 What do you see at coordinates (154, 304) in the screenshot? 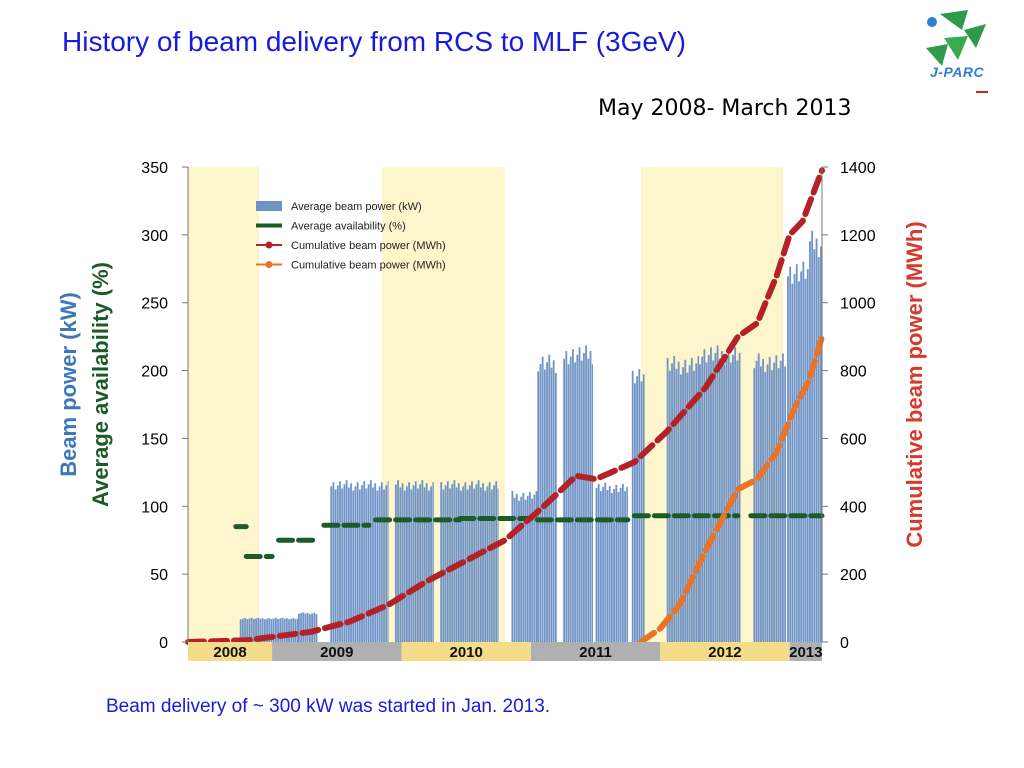
I see `left-tick-label: 250` at bounding box center [154, 304].